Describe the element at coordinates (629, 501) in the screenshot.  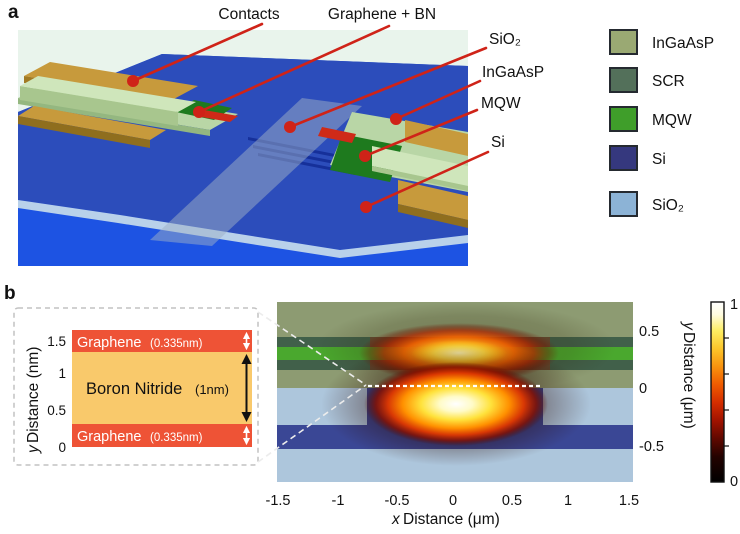
I see `xtick-1p5: 1.5` at that location.